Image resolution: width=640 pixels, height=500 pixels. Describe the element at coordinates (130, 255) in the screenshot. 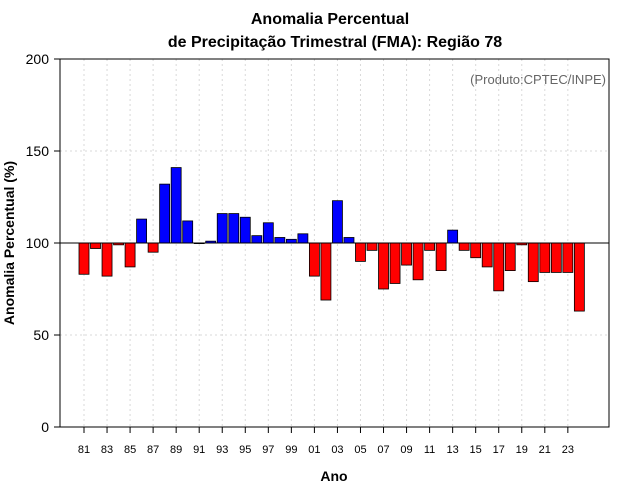

I see `bar-1985` at that location.